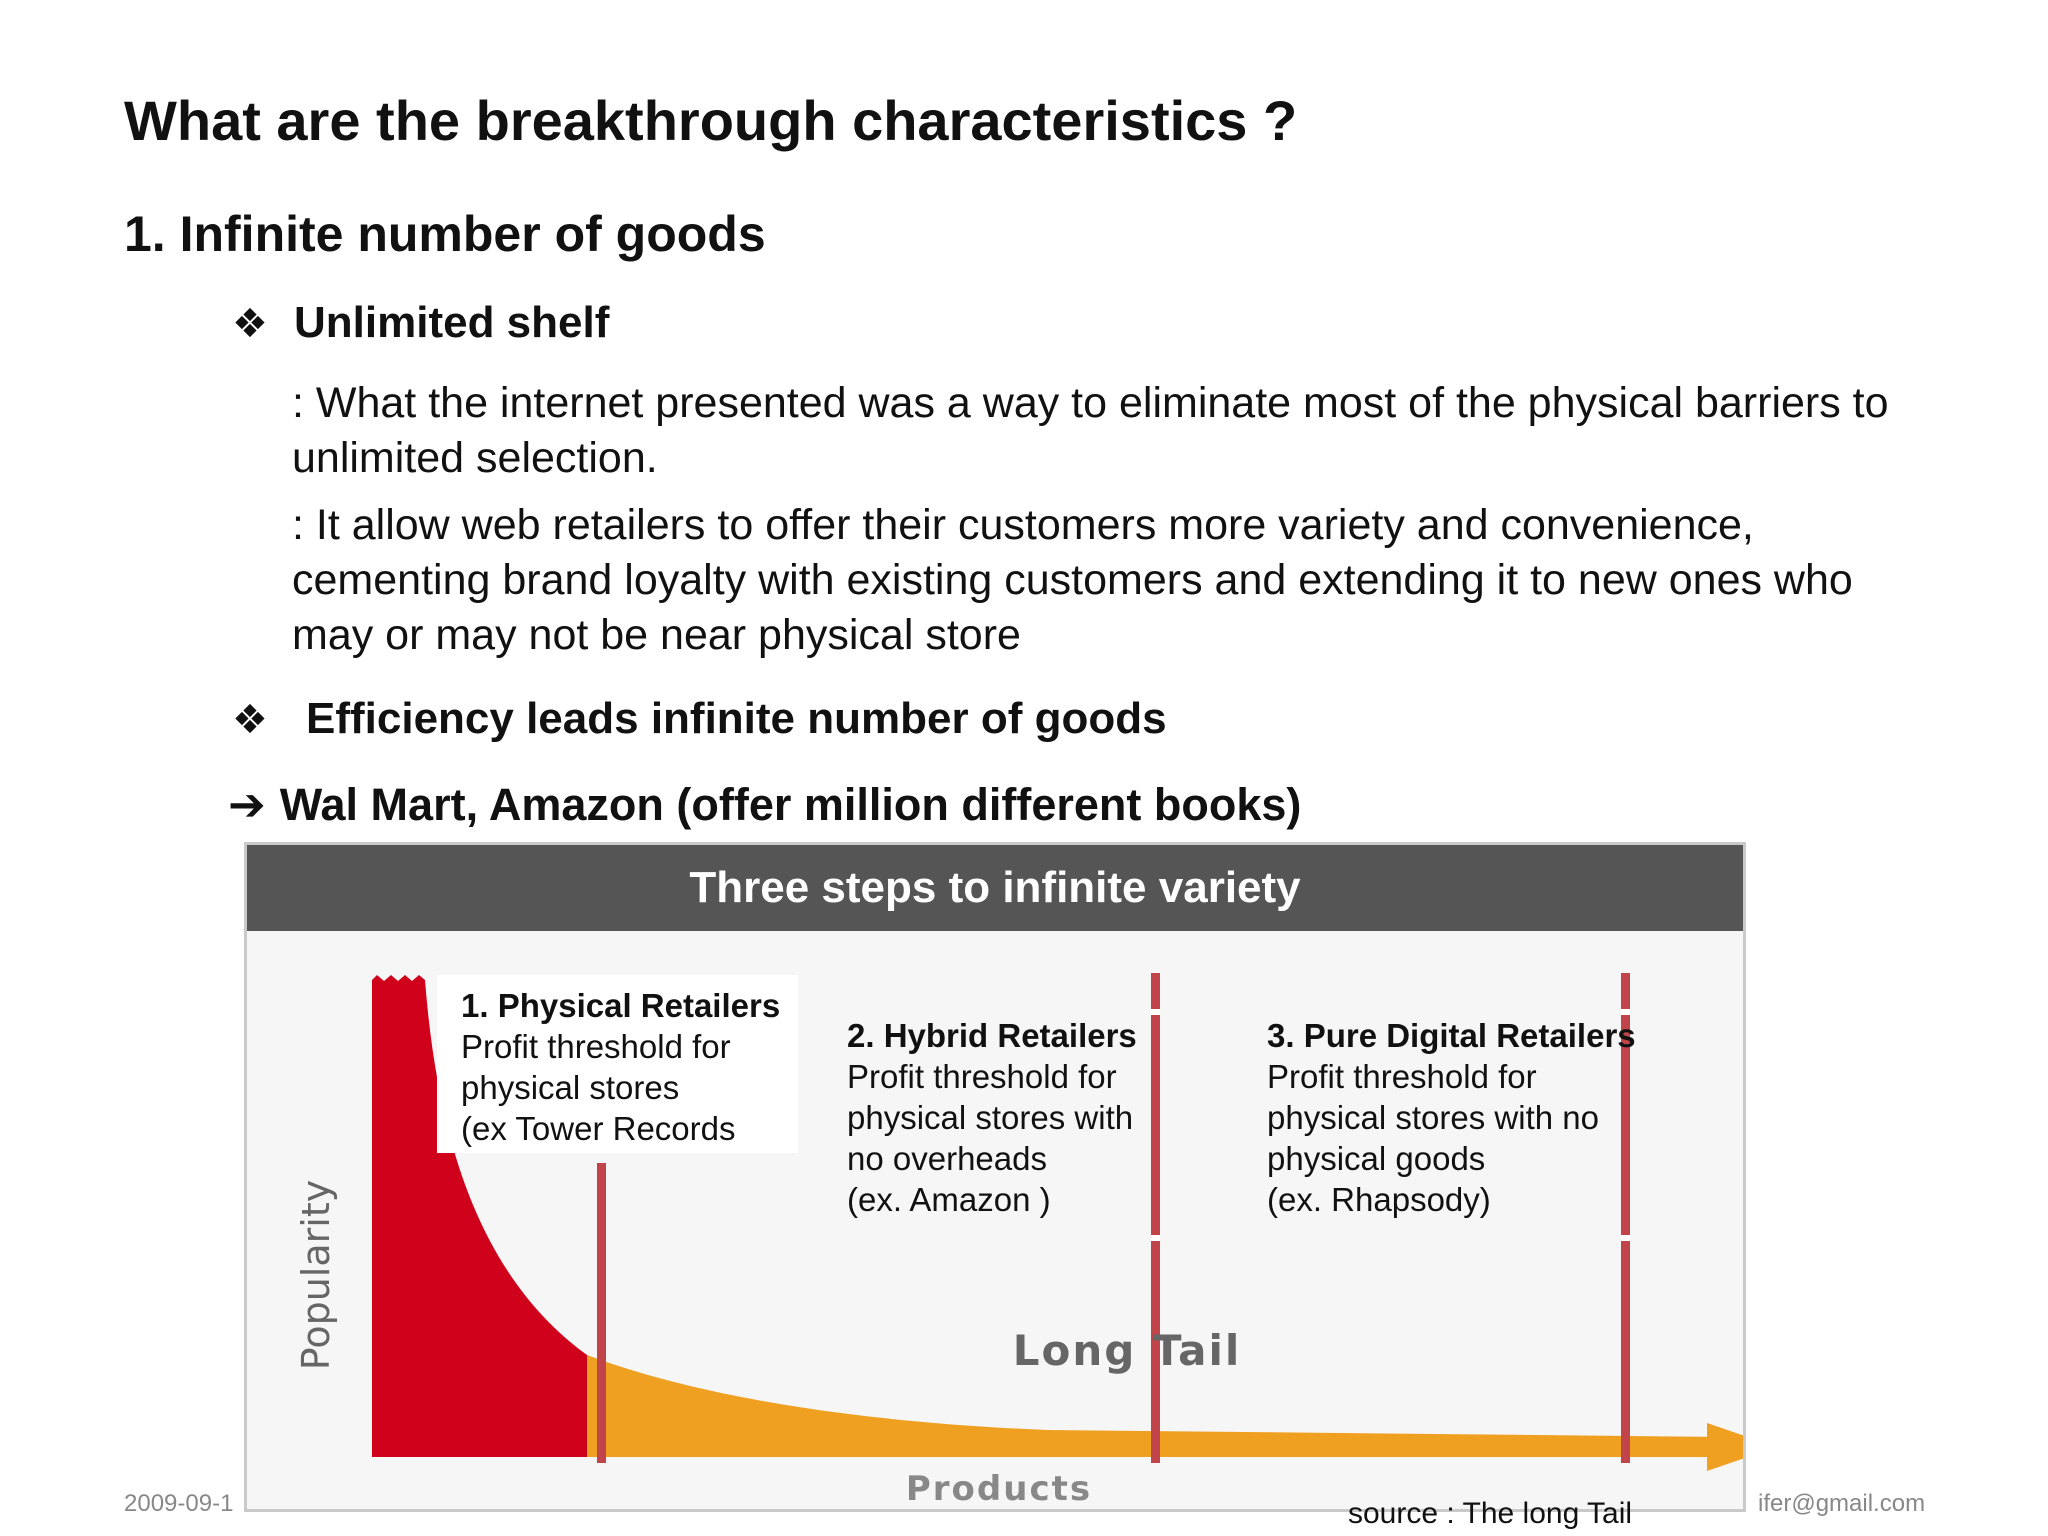  What do you see at coordinates (1376, 1158) in the screenshot?
I see `panel-line: physical goods` at bounding box center [1376, 1158].